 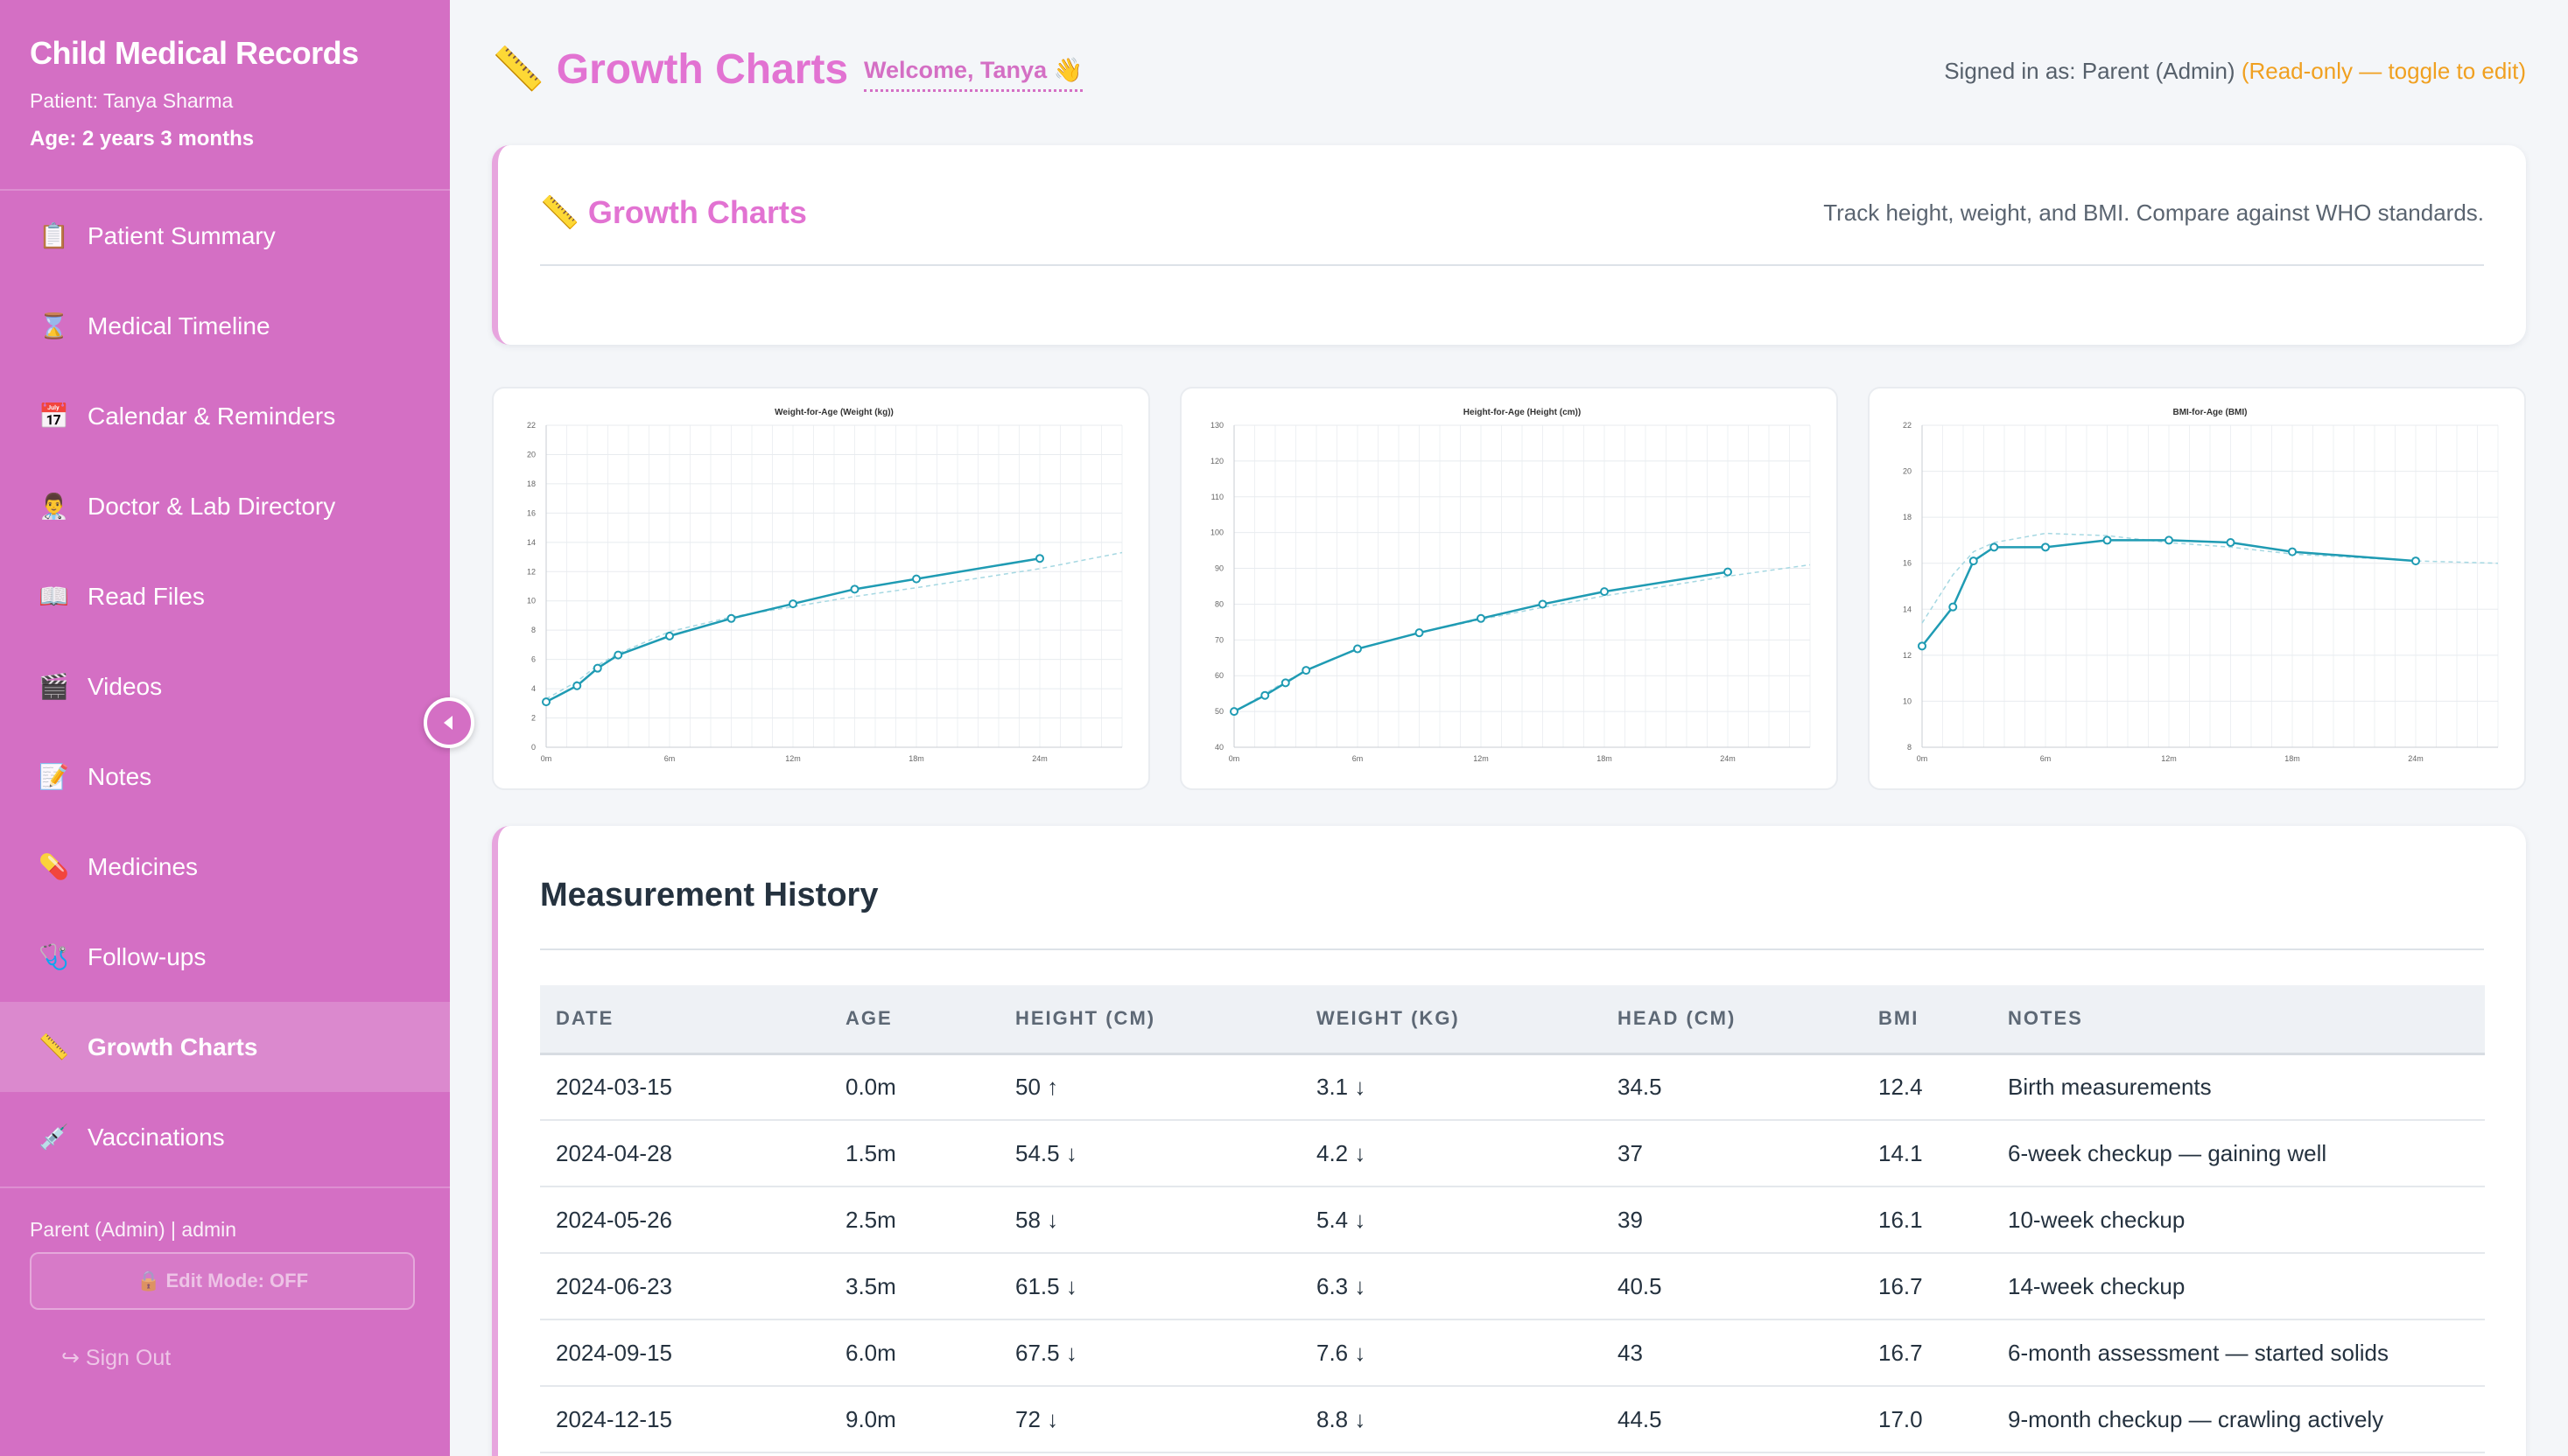 I want to click on table-cell: 9.0m, so click(x=915, y=1419).